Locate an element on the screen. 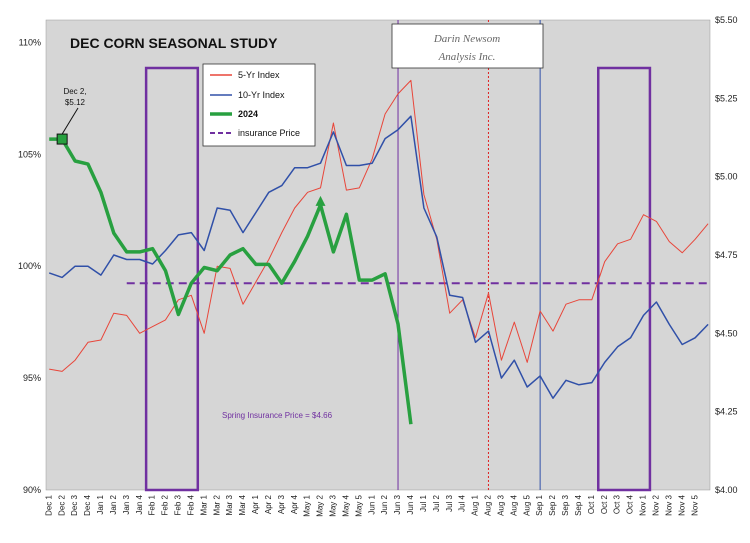 The image size is (750, 543). x-axis-tick: Feb 2 is located at coordinates (165, 504).